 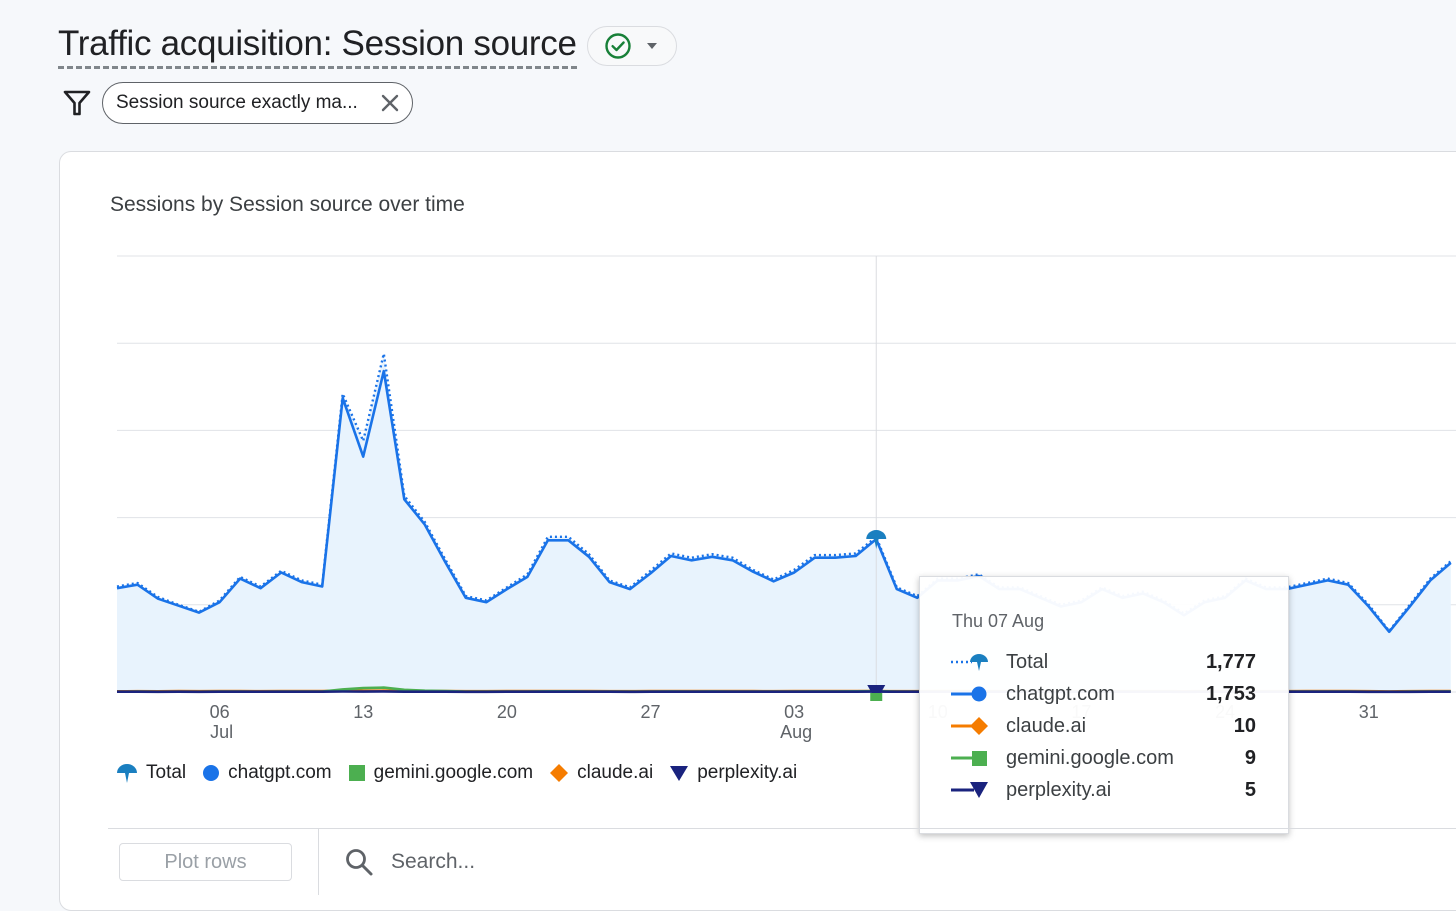 I want to click on tooltip-series-name: claude.ai, so click(x=1120, y=726).